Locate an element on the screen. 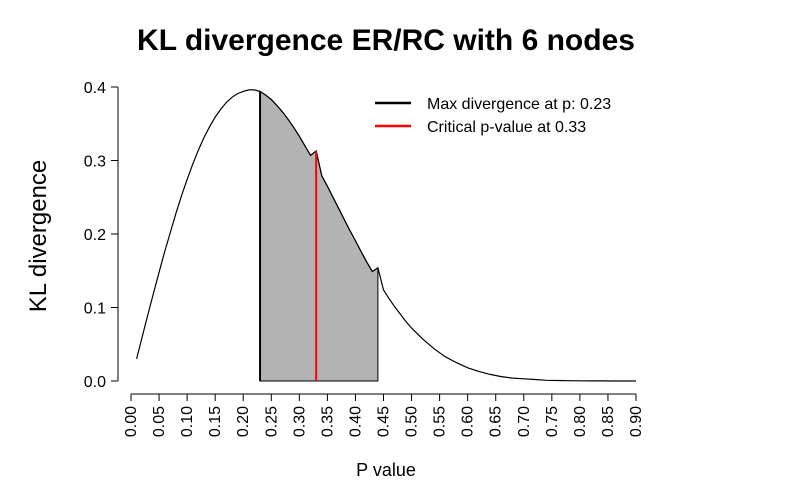  y-axis: 0.0 0.1 0.2 0.3 0.4 is located at coordinates (101, 235).